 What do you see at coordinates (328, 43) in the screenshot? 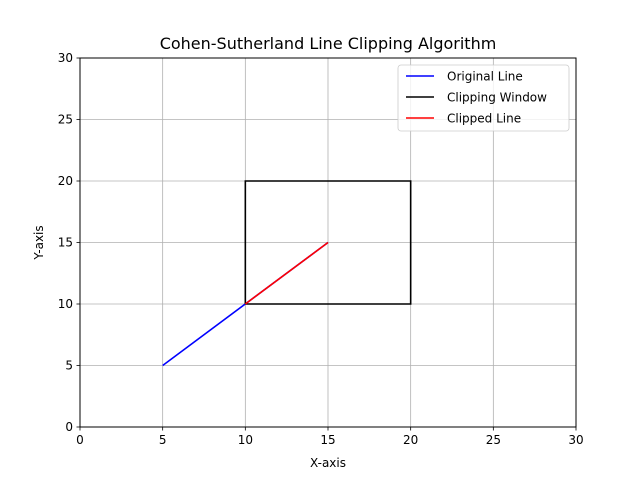
I see `chart-title: Cohen-Sutherland Line Clipping Algorithm` at bounding box center [328, 43].